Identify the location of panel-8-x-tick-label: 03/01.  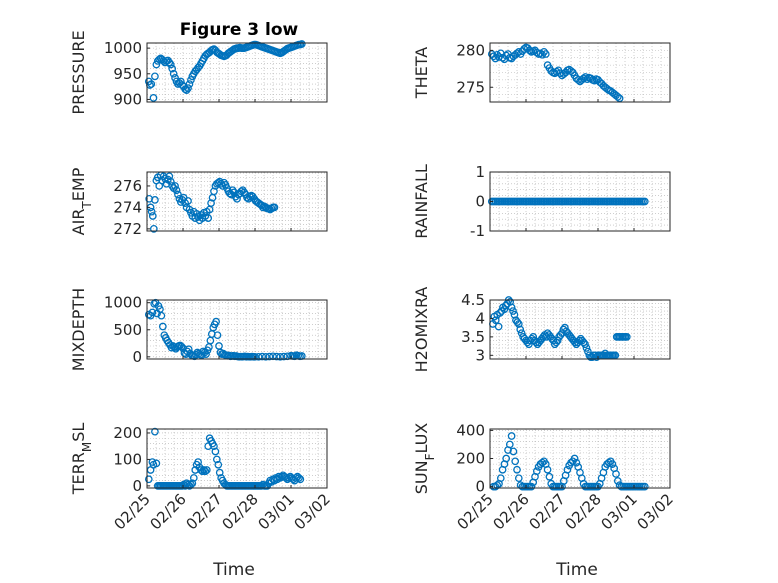
(619, 511).